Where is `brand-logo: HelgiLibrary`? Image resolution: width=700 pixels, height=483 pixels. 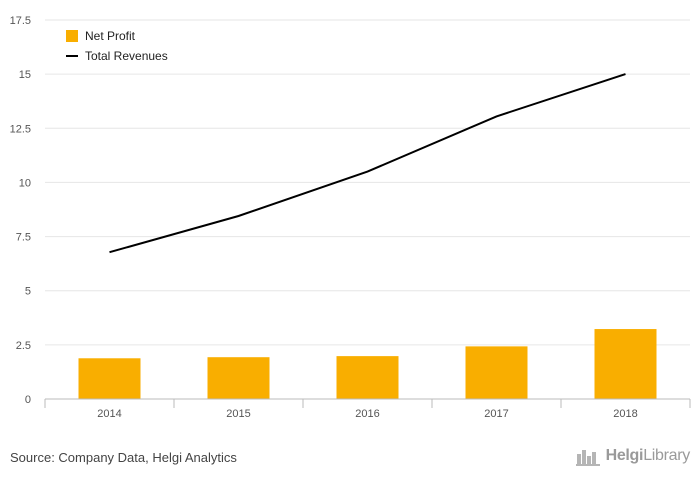
brand-logo: HelgiLibrary is located at coordinates (633, 456).